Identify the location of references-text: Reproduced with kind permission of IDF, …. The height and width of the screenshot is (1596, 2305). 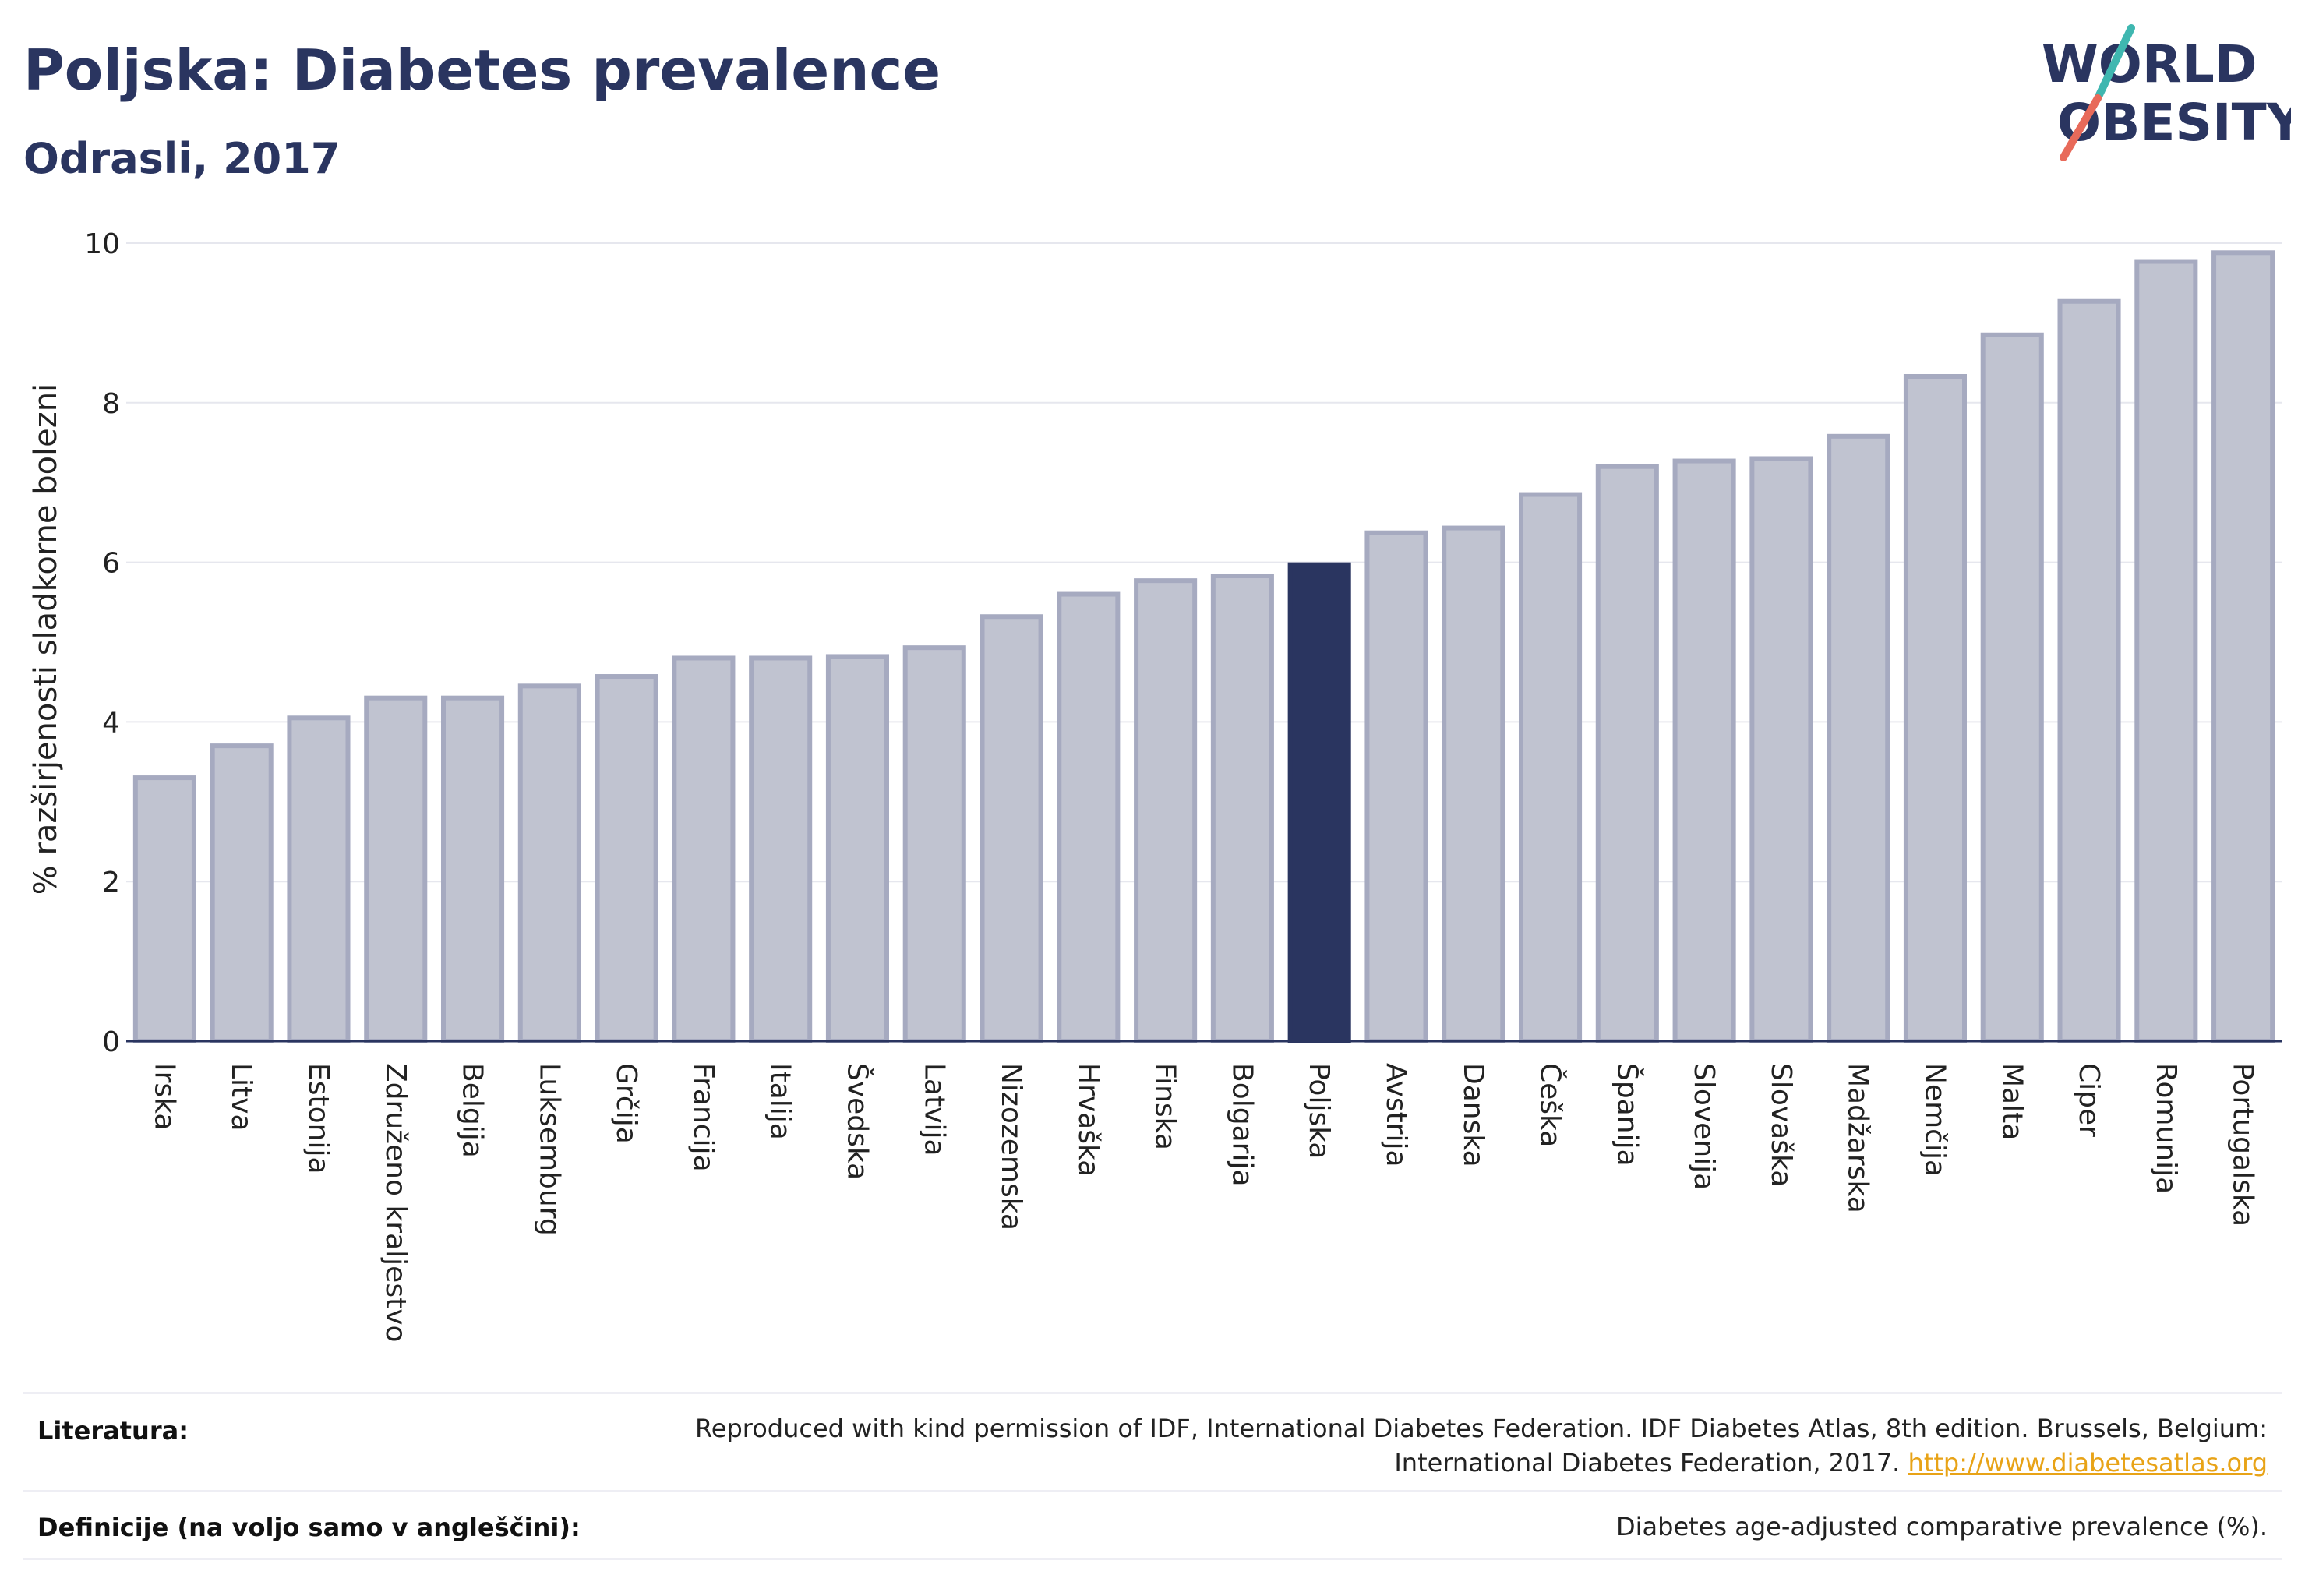
(1481, 1445).